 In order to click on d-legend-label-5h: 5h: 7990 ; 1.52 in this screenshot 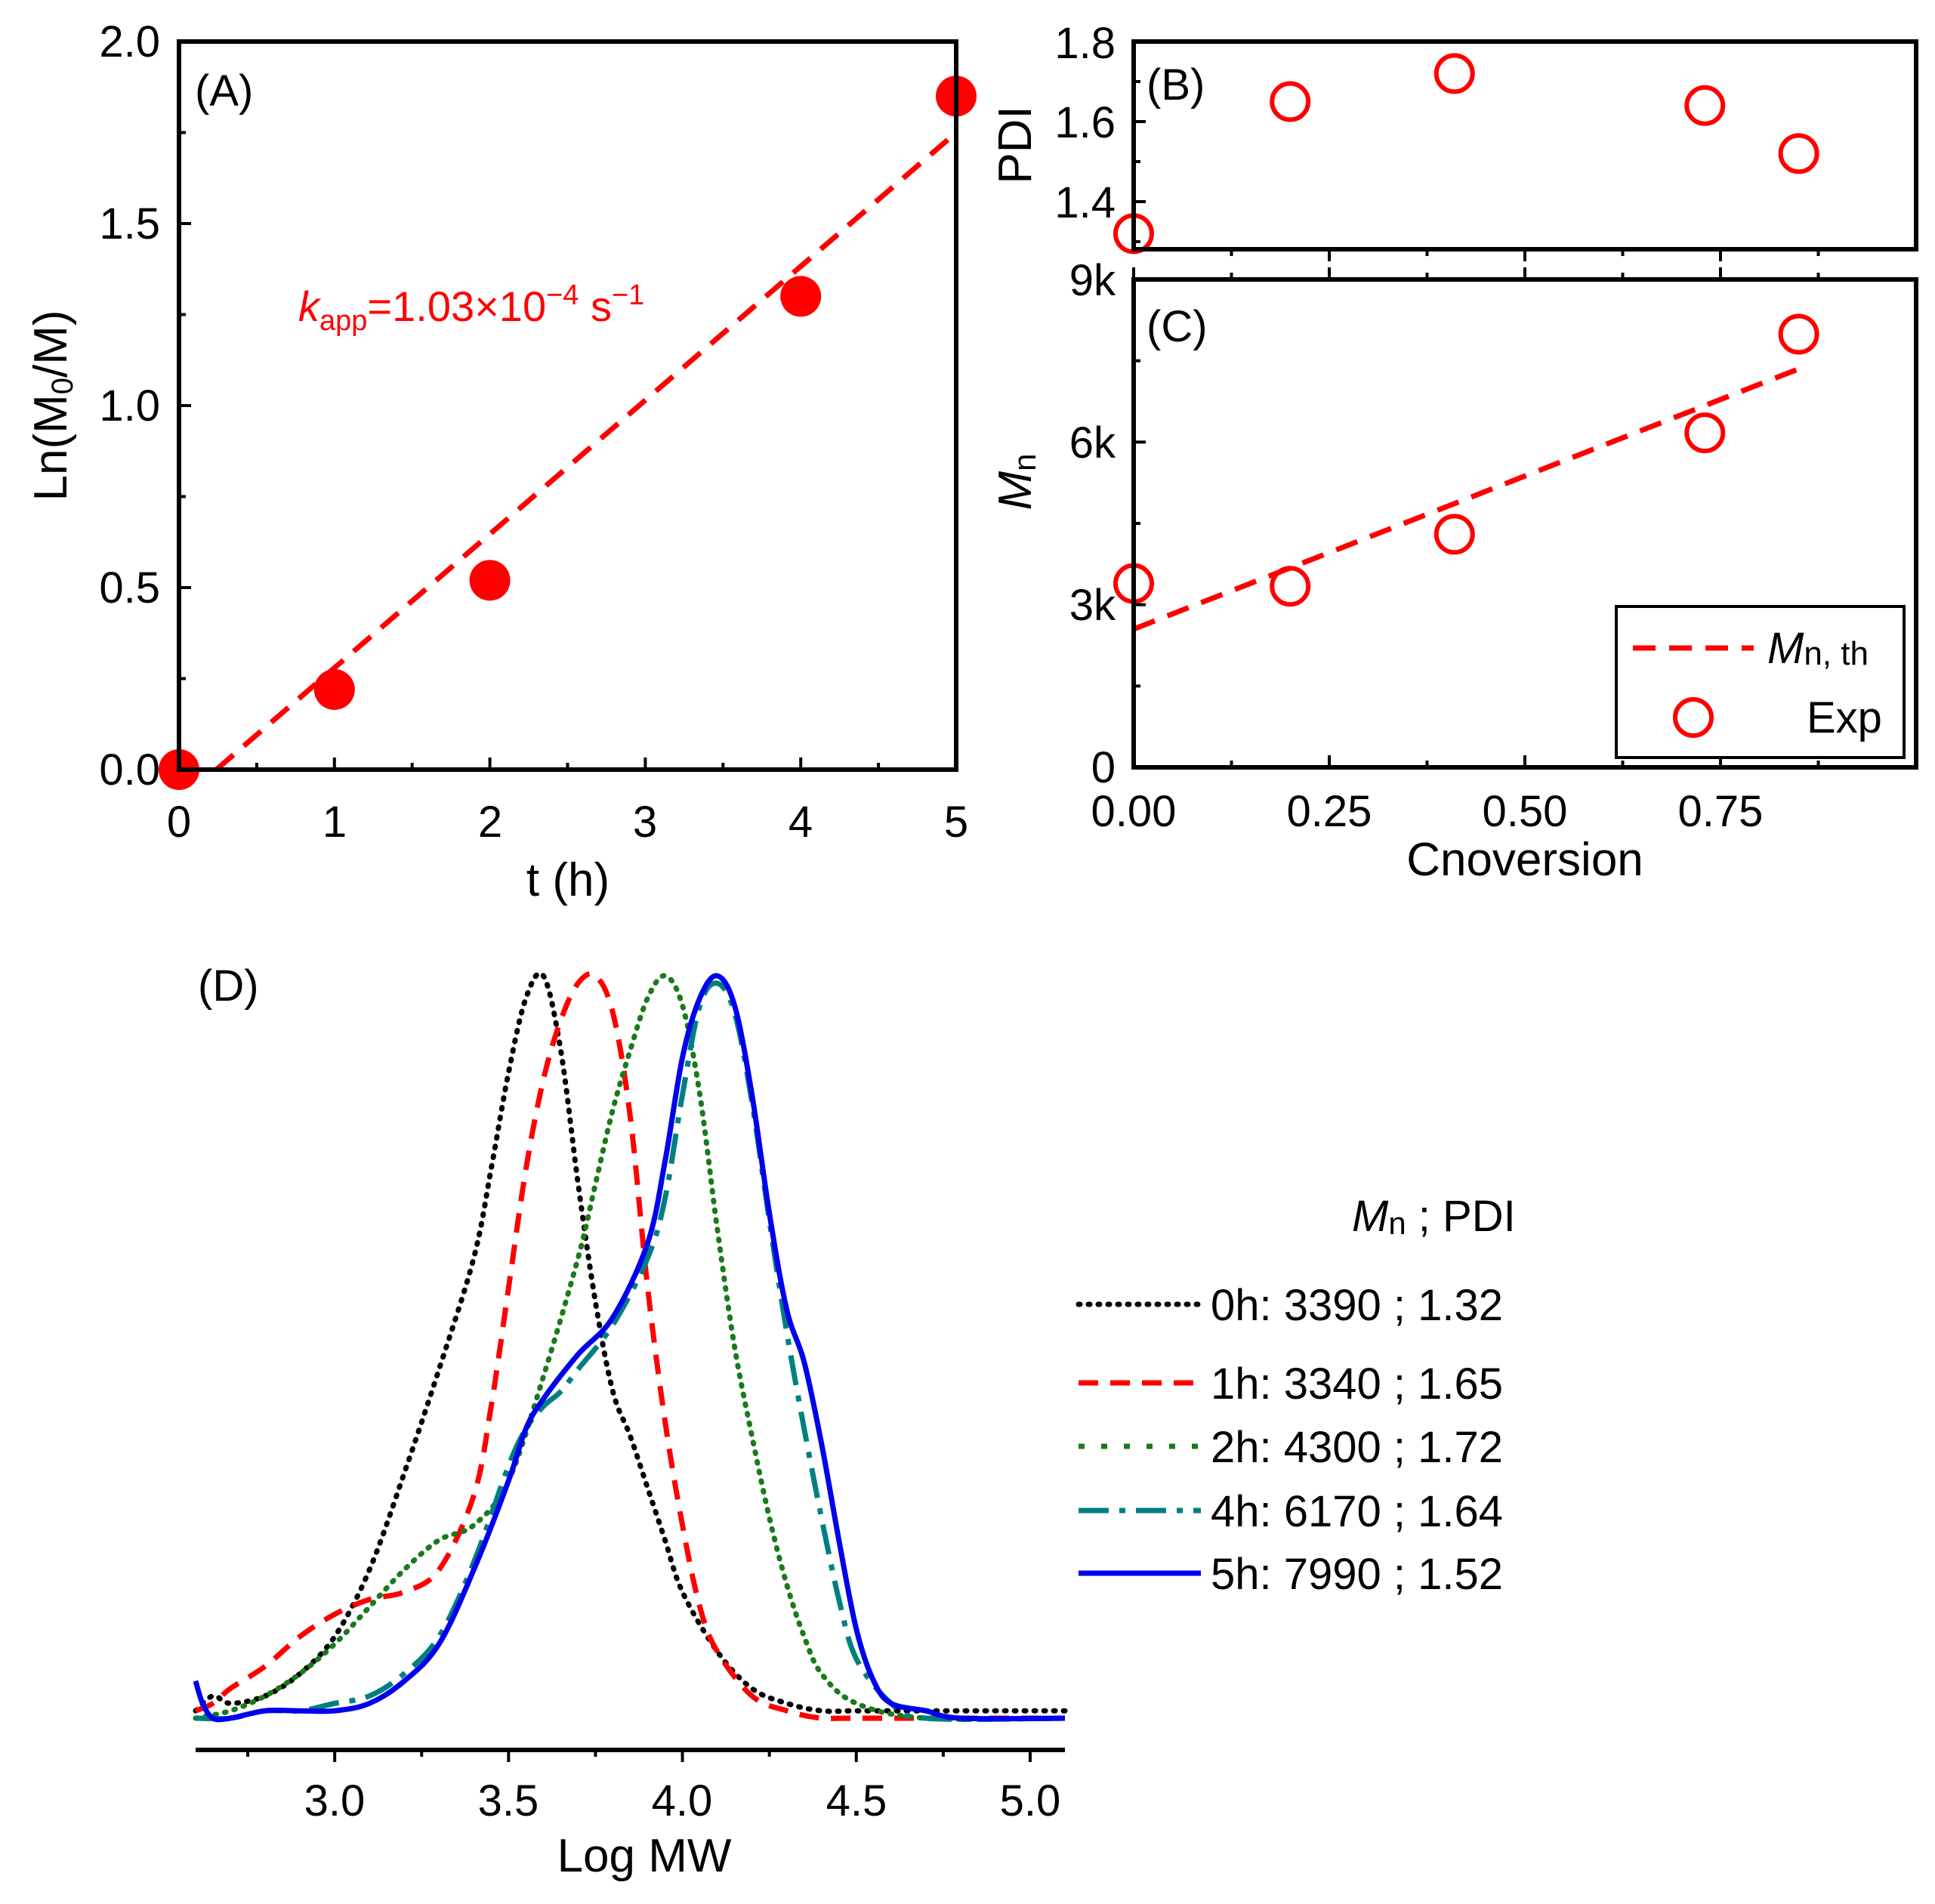, I will do `click(1357, 1574)`.